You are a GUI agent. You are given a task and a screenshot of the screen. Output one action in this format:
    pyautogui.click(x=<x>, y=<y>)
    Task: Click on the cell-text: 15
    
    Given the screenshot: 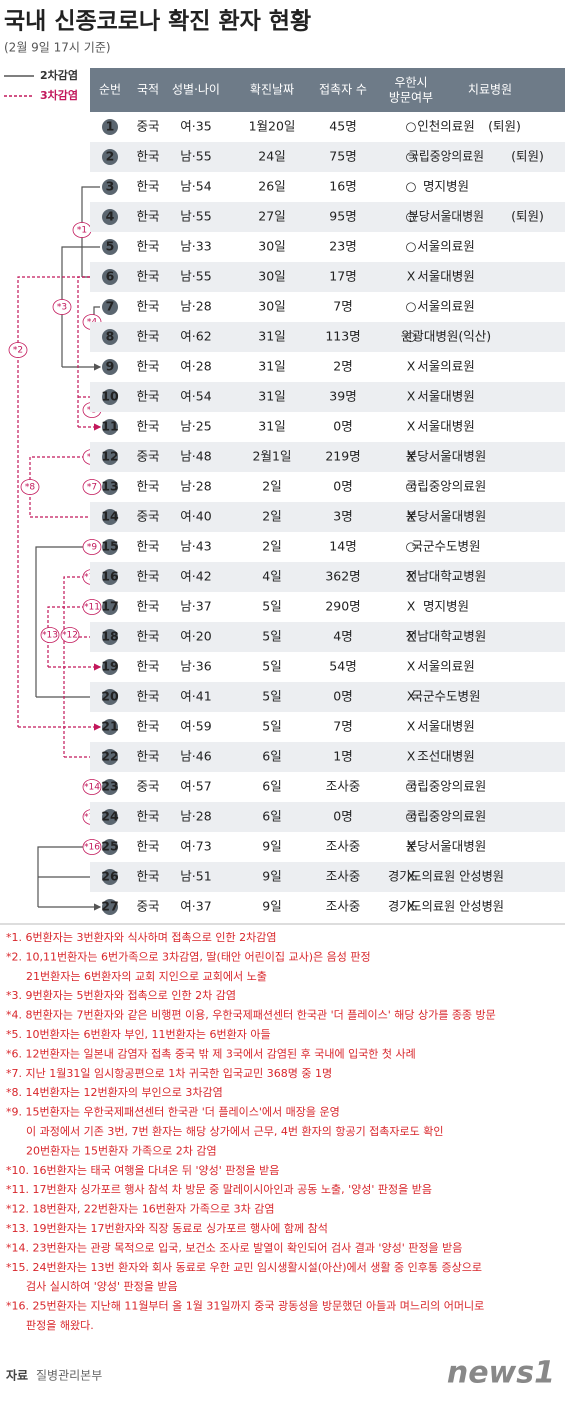 What is the action you would take?
    pyautogui.click(x=109, y=546)
    